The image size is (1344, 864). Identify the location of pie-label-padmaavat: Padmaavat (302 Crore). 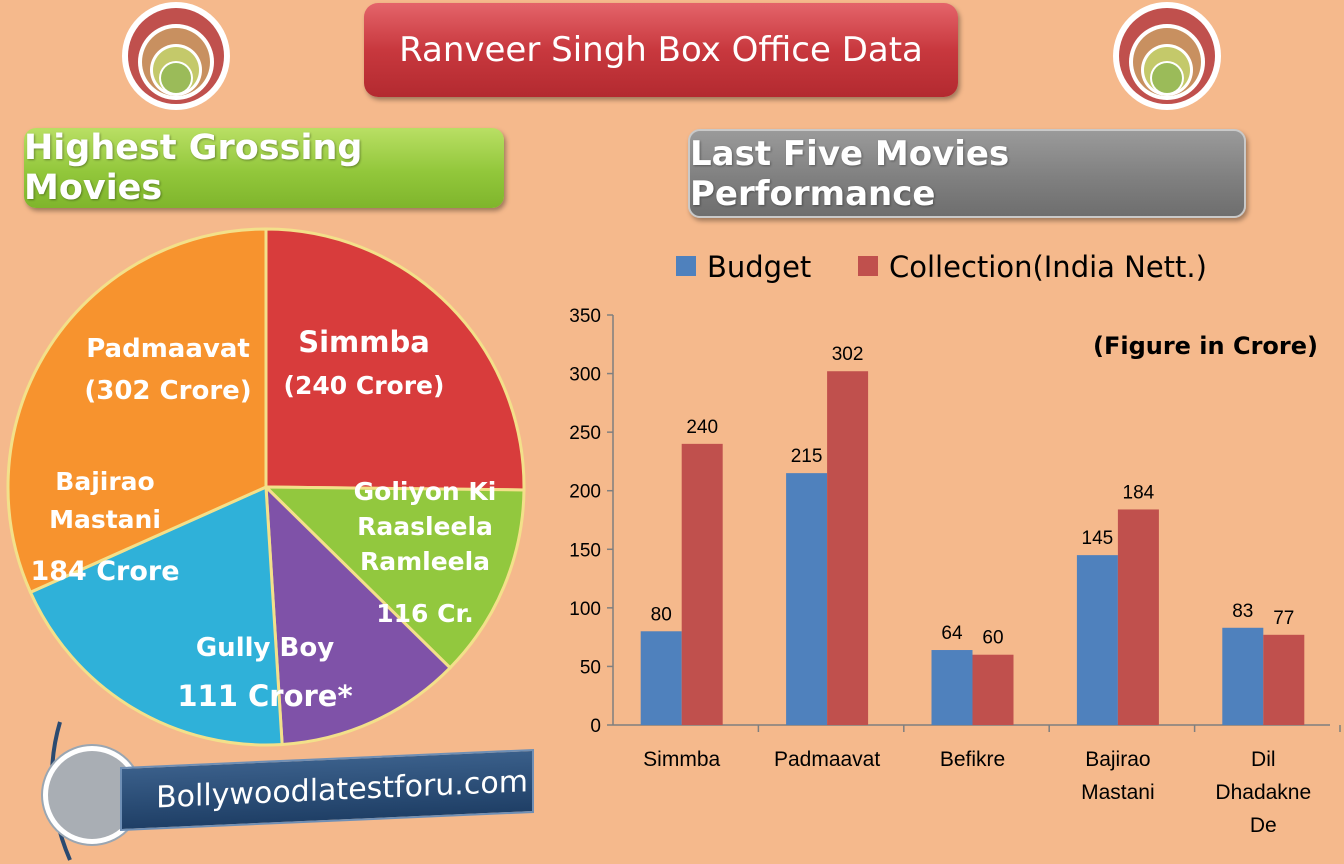
(167, 370).